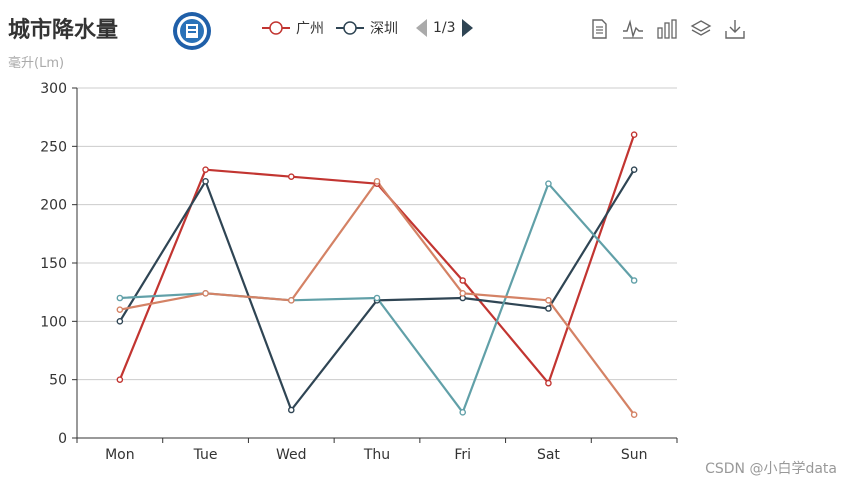 The height and width of the screenshot is (488, 853). Describe the element at coordinates (62, 439) in the screenshot. I see `y-tick-label: 0` at that location.